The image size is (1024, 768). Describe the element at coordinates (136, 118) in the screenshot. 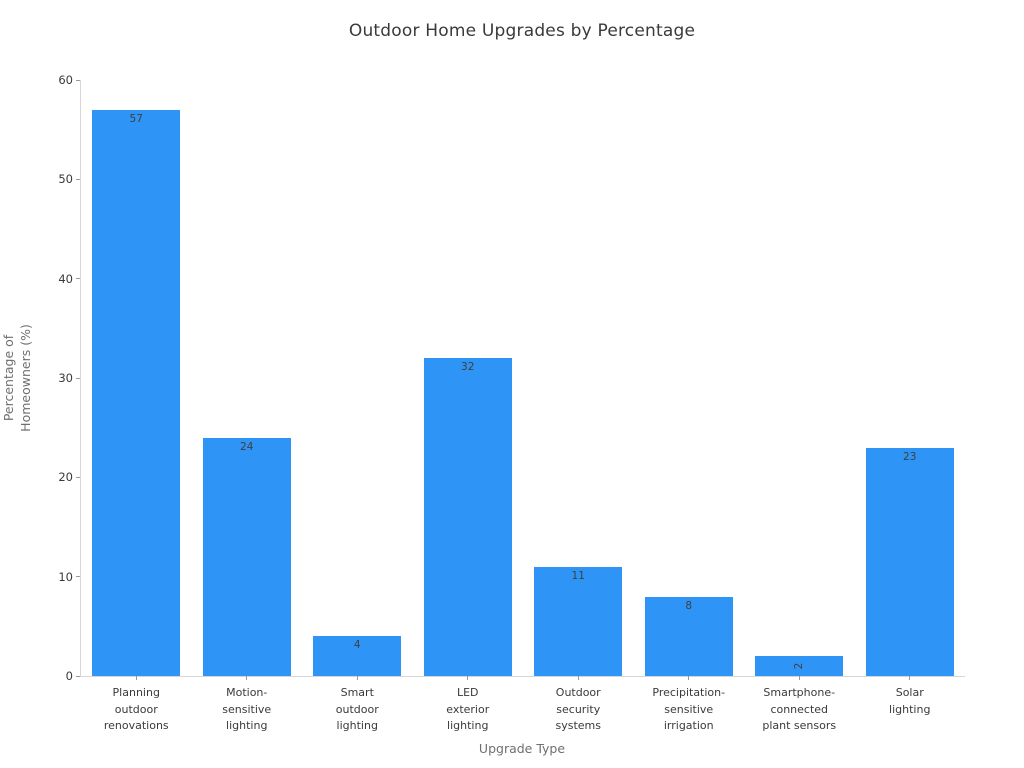

I see `bar-value-label: 57` at that location.